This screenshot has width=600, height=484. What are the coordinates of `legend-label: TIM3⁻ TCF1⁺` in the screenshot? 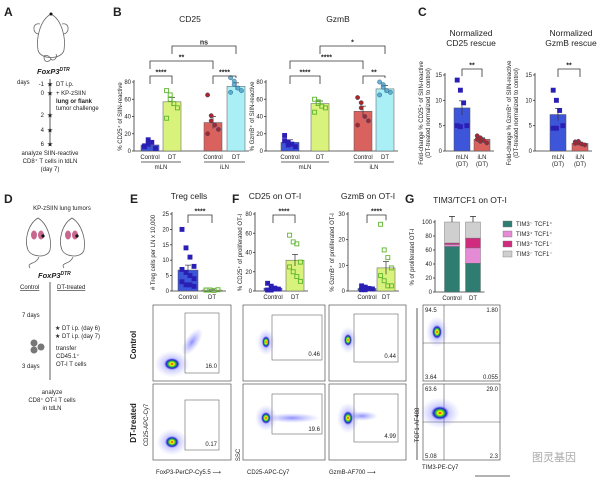 It's located at (534, 224).